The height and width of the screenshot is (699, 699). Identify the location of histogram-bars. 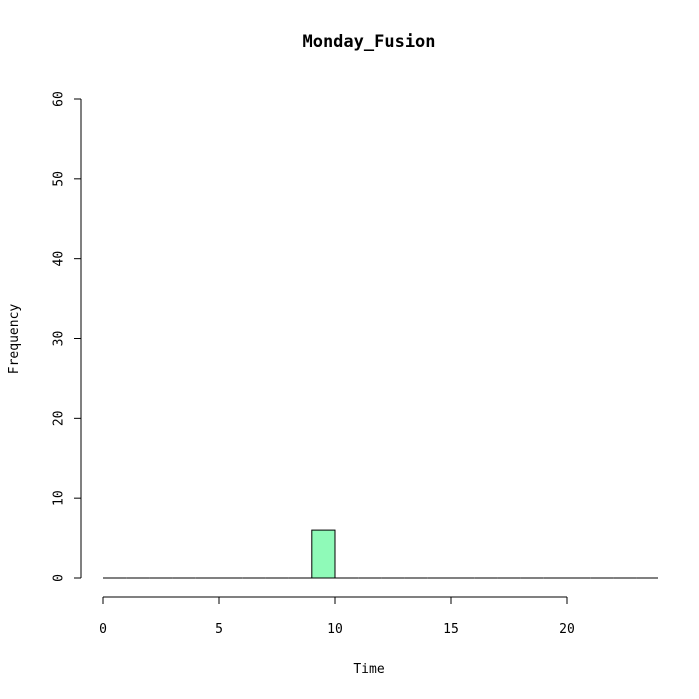
(380, 554).